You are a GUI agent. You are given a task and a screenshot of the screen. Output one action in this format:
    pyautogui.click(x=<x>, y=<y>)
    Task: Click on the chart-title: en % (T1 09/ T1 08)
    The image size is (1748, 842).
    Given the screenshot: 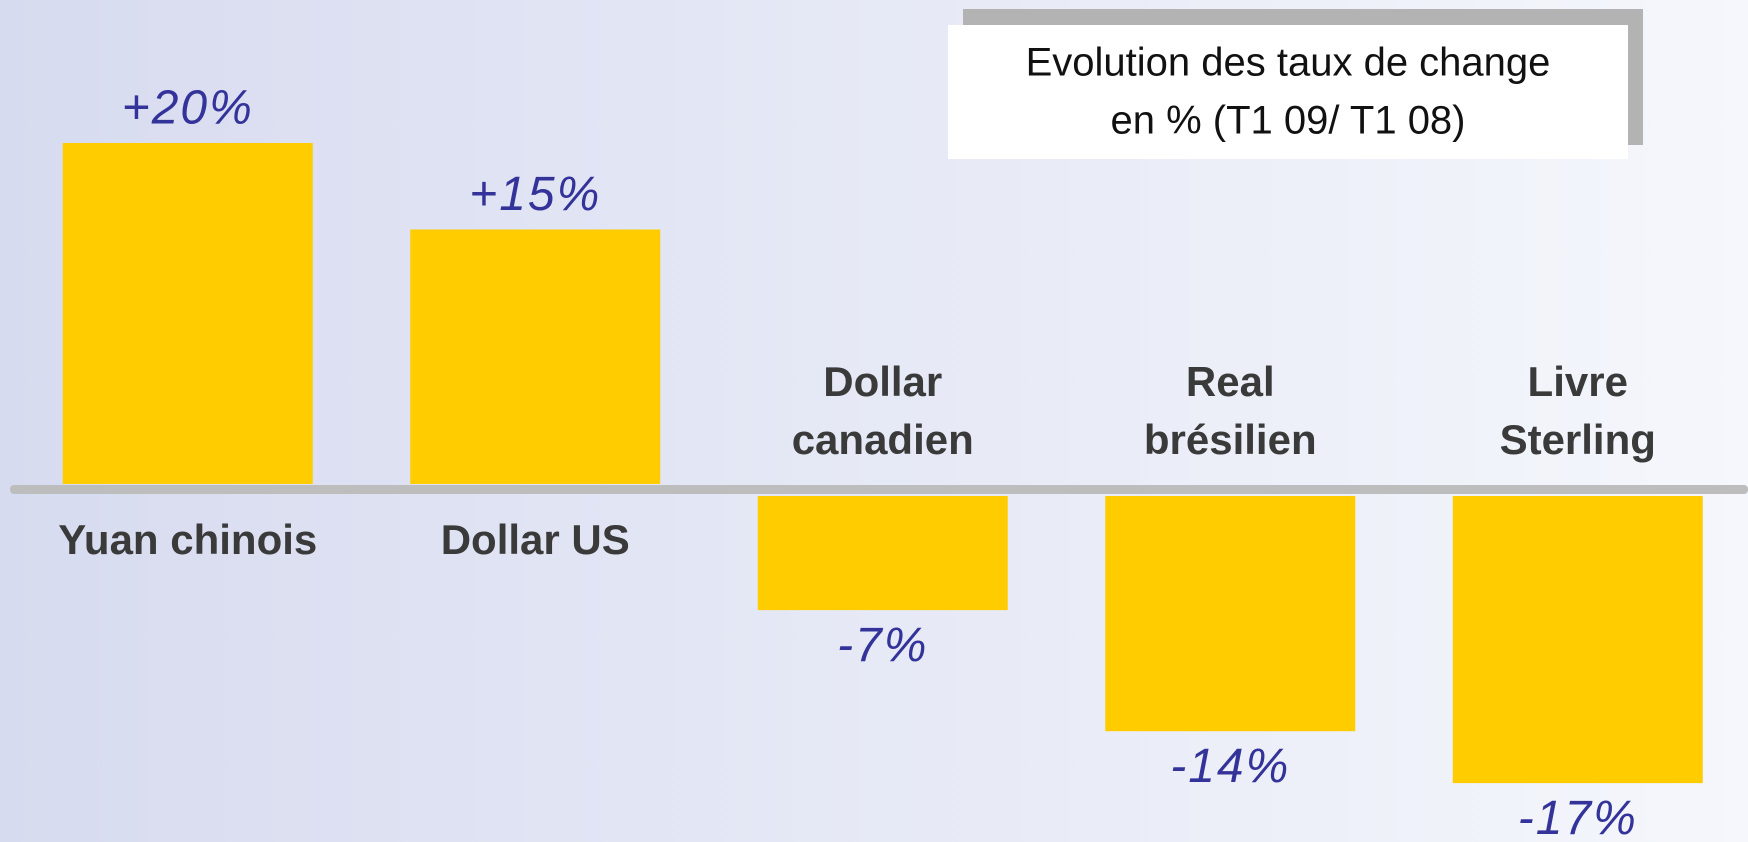 What is the action you would take?
    pyautogui.click(x=1288, y=121)
    